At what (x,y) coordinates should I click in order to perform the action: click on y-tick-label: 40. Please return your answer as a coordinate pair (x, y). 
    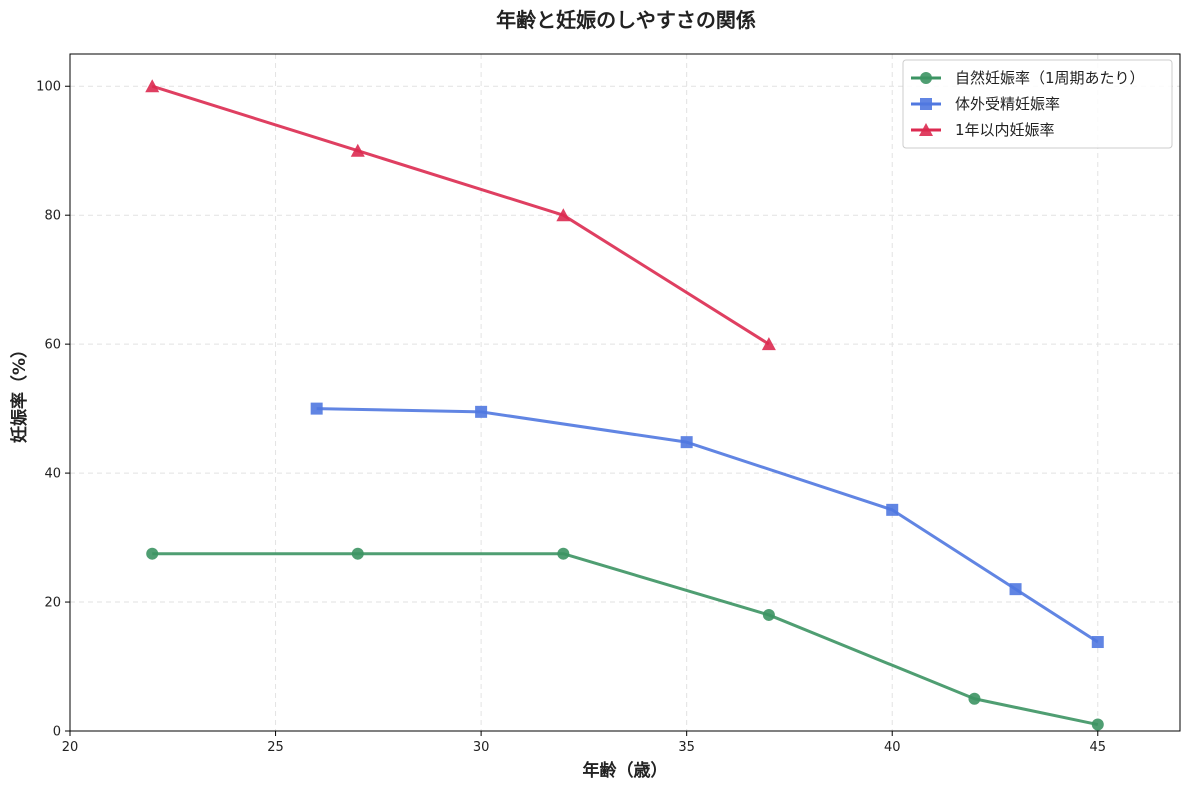
    Looking at the image, I should click on (52, 474).